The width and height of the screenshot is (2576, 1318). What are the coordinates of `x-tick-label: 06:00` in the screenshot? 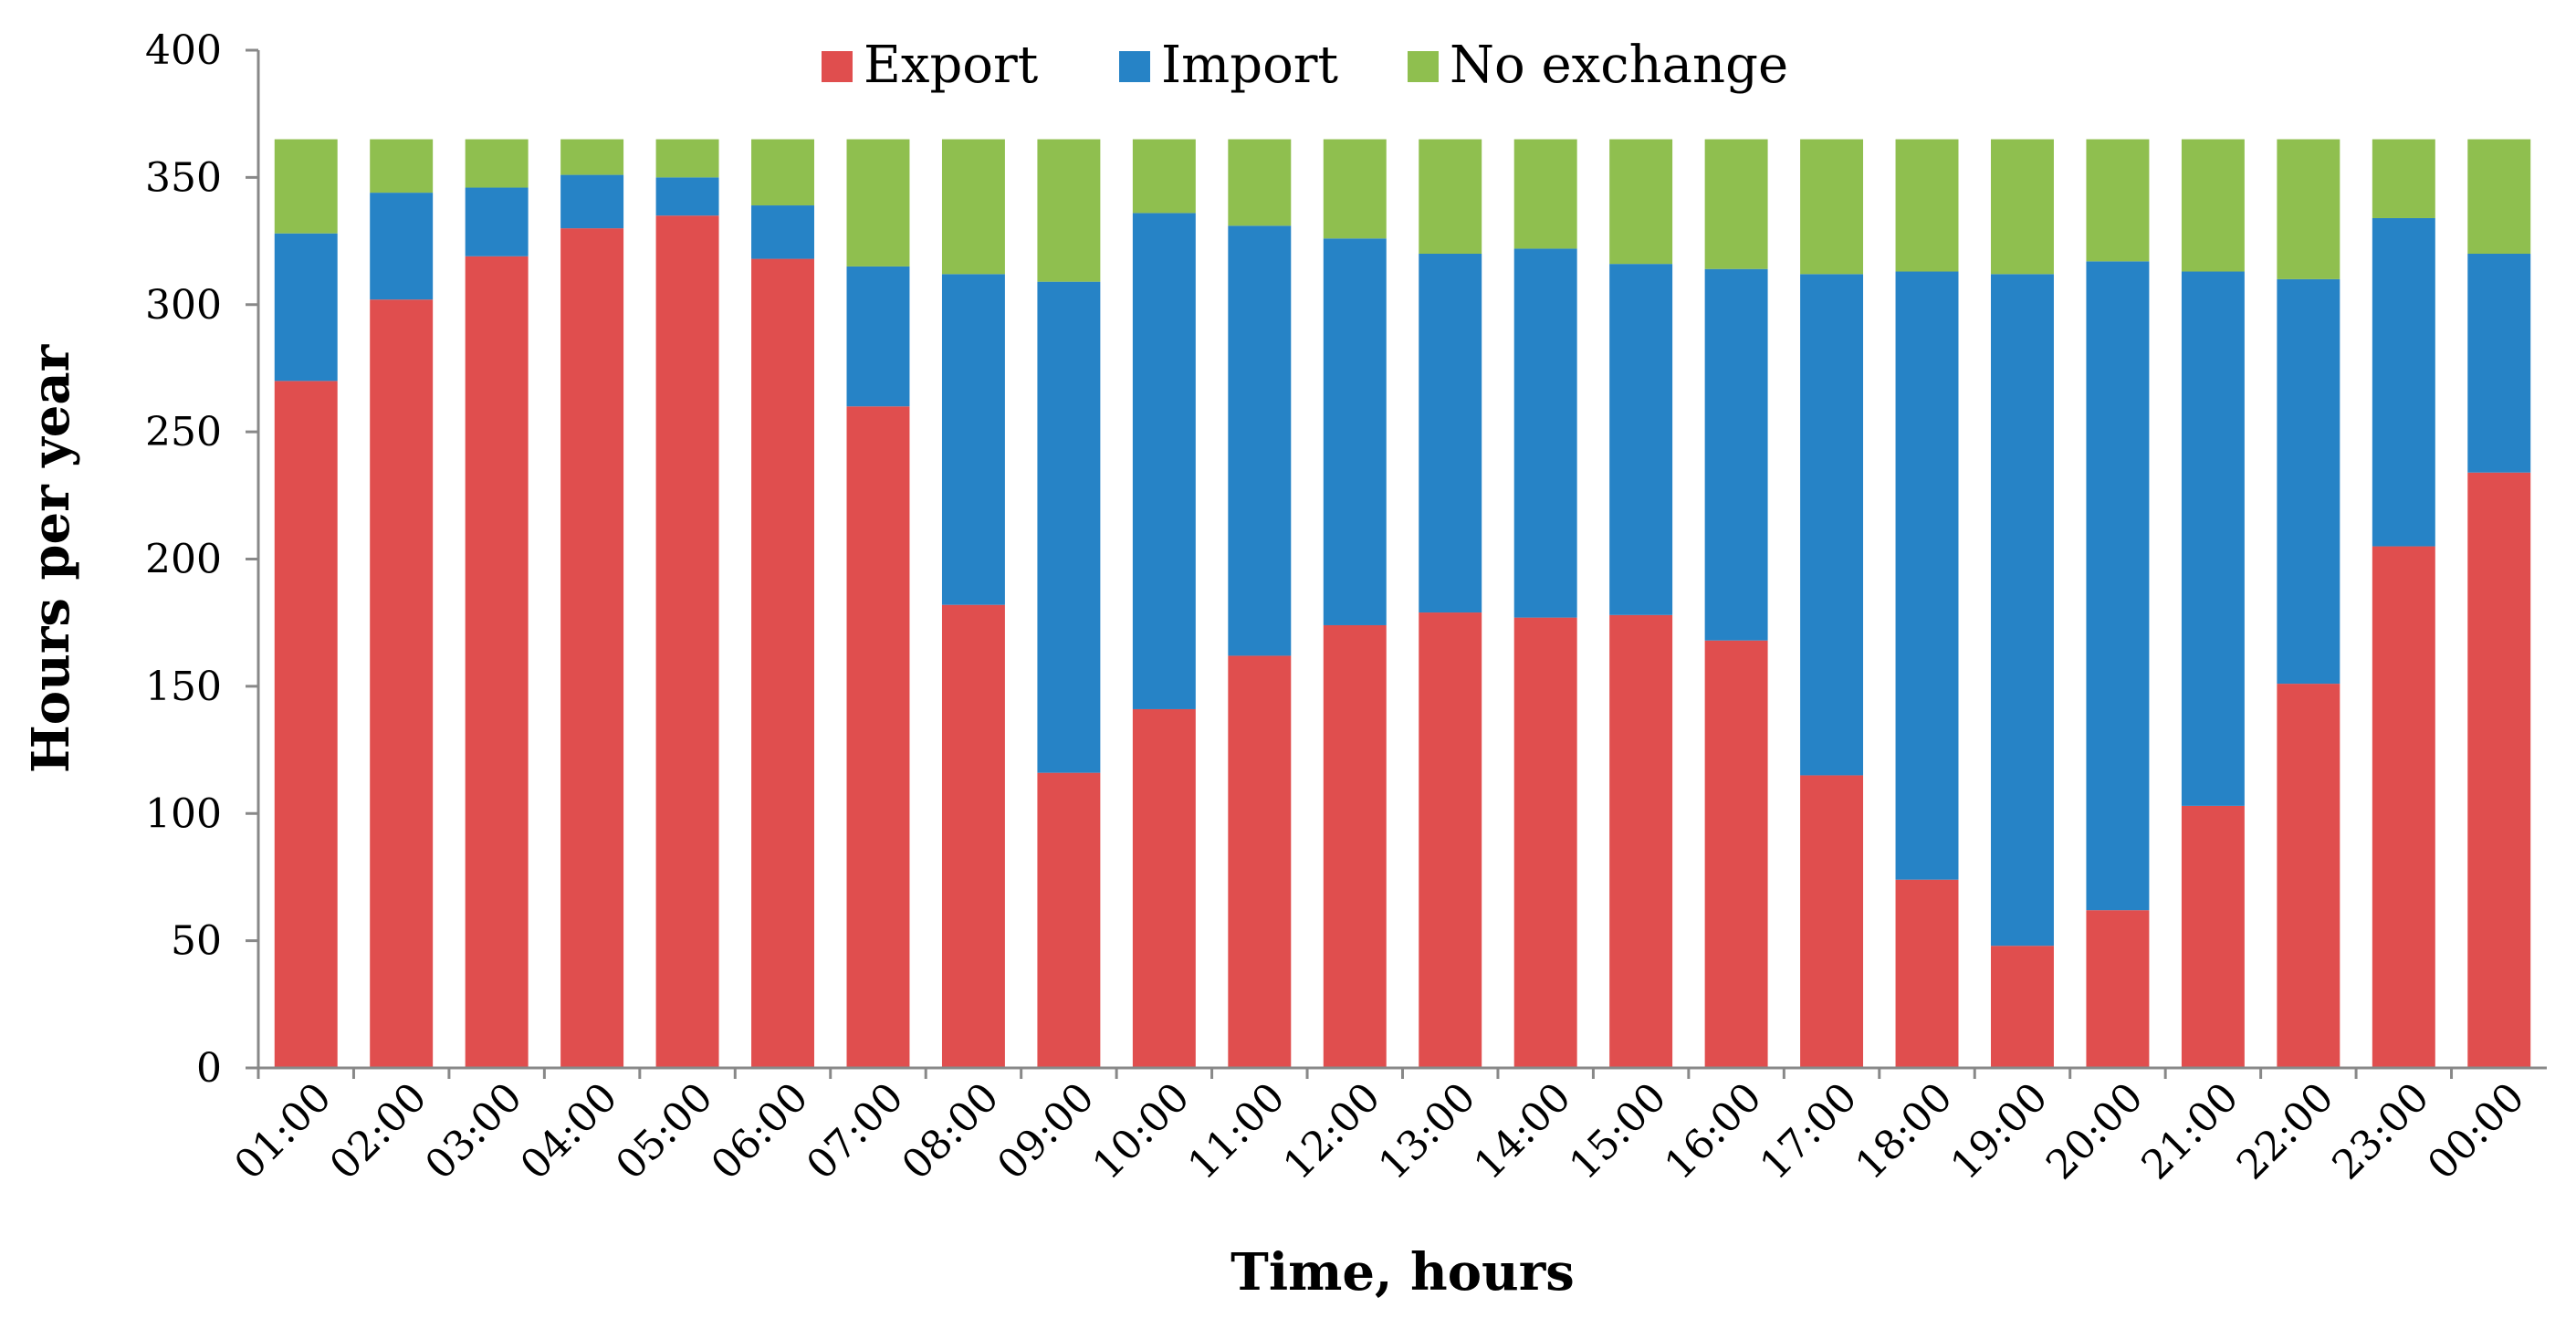 It's located at (761, 1131).